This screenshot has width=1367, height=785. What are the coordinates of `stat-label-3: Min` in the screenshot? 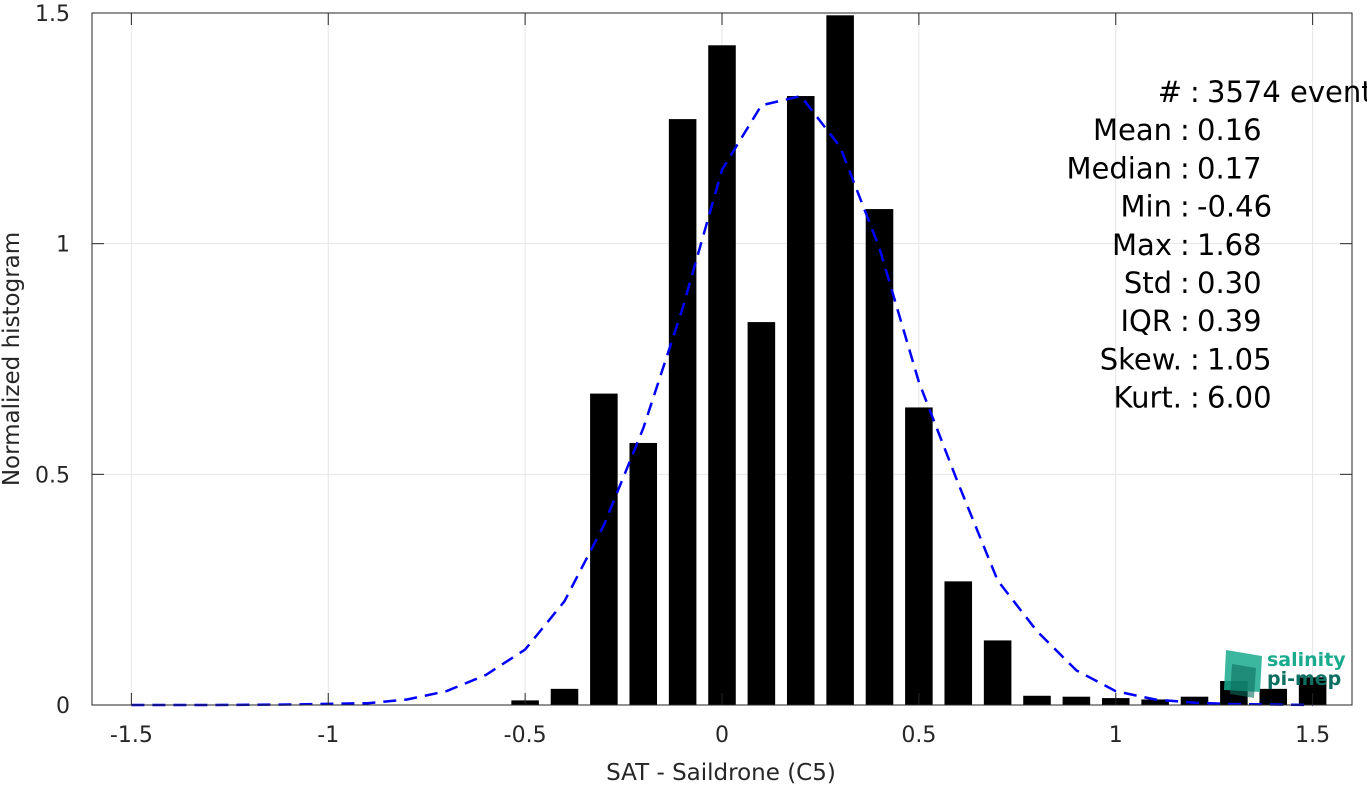 It's located at (1146, 207).